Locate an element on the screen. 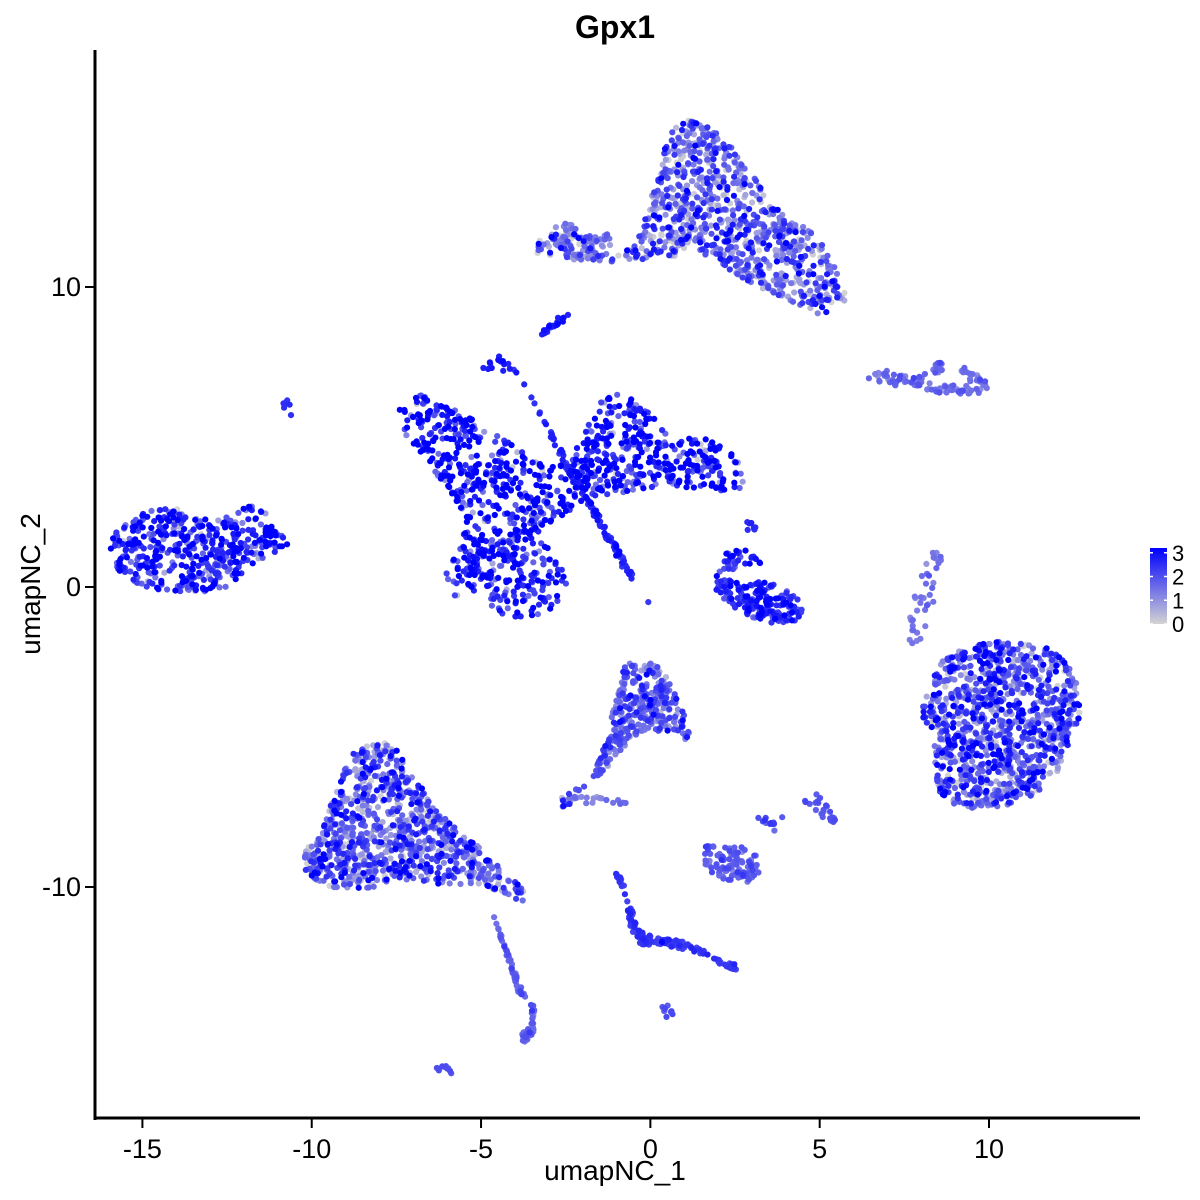 The height and width of the screenshot is (1200, 1200). chart-title: Gpx1 is located at coordinates (615, 27).